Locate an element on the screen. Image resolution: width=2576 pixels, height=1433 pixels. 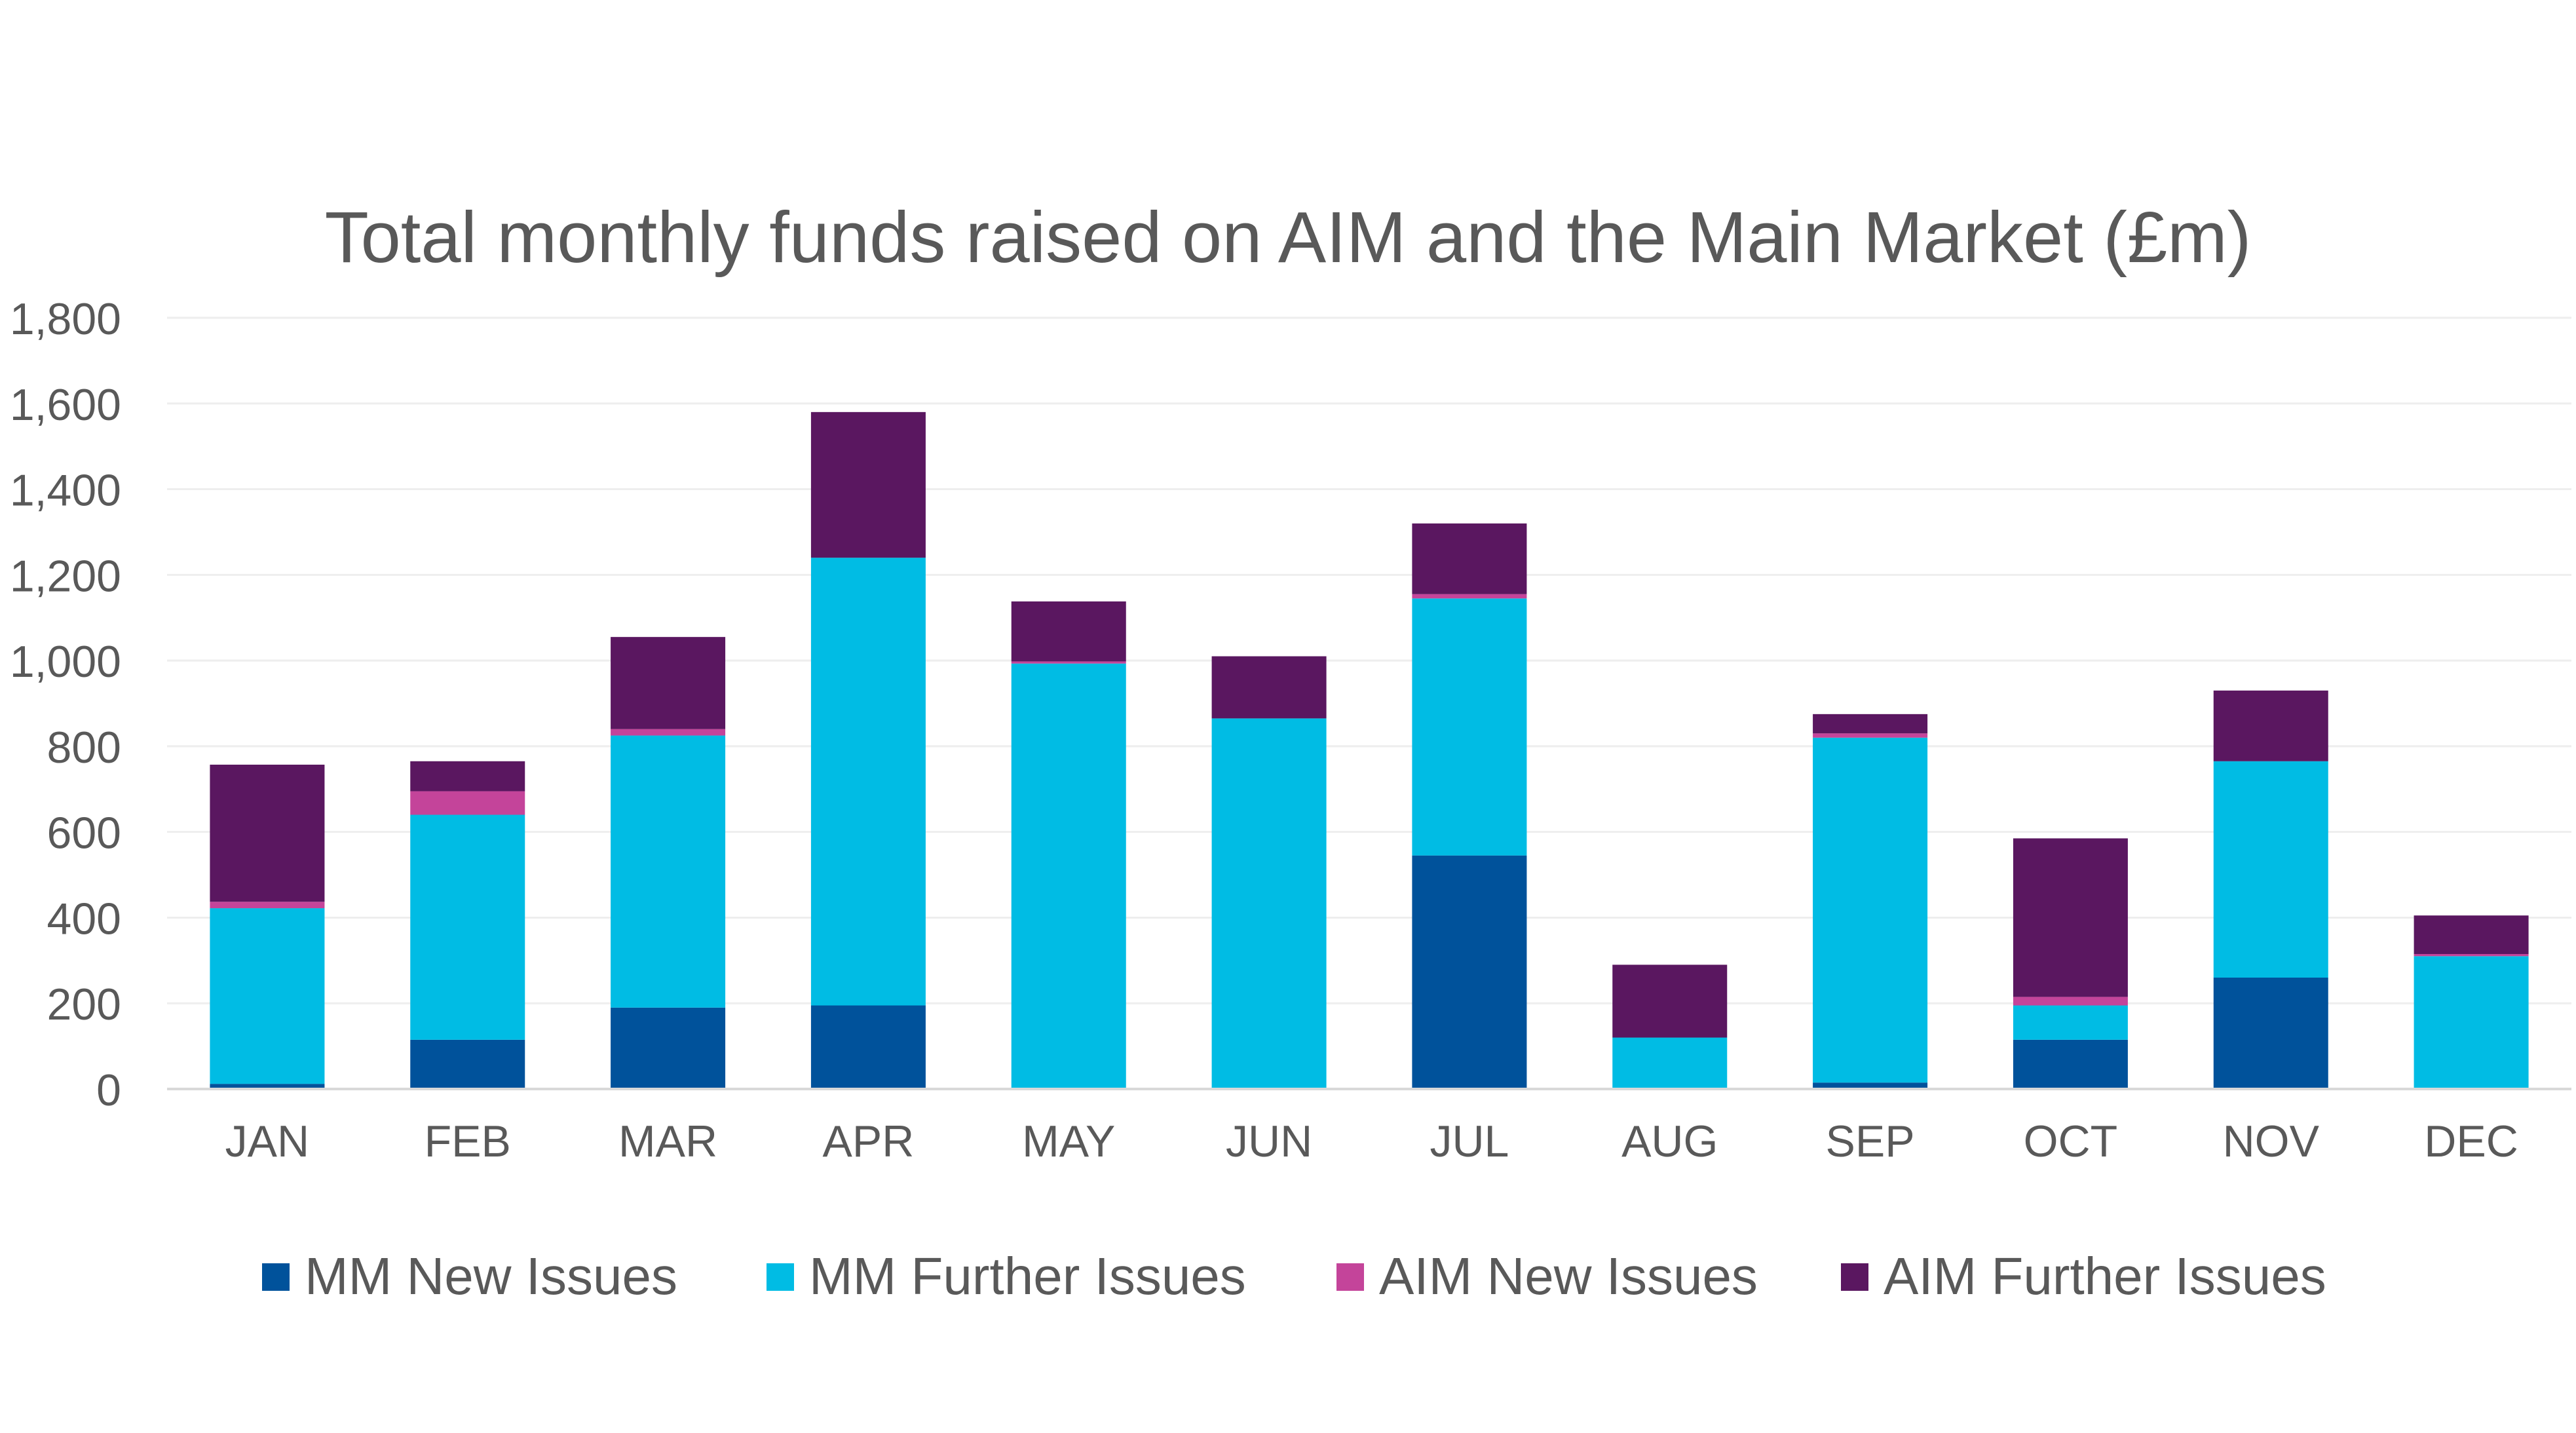
y-tick-label: 400 is located at coordinates (84, 919).